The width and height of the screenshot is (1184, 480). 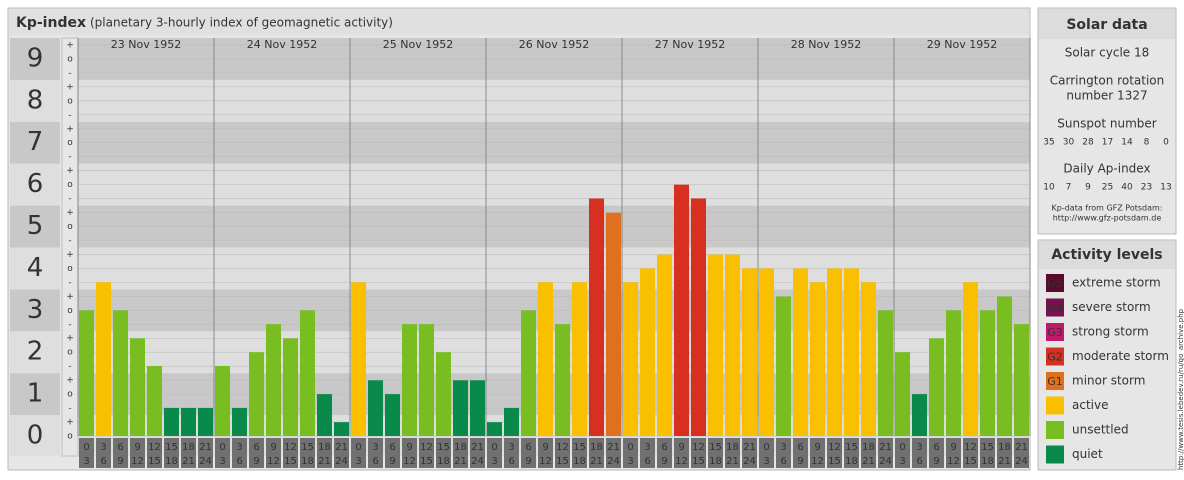 I want to click on solar-number: 35, so click(x=1048, y=143).